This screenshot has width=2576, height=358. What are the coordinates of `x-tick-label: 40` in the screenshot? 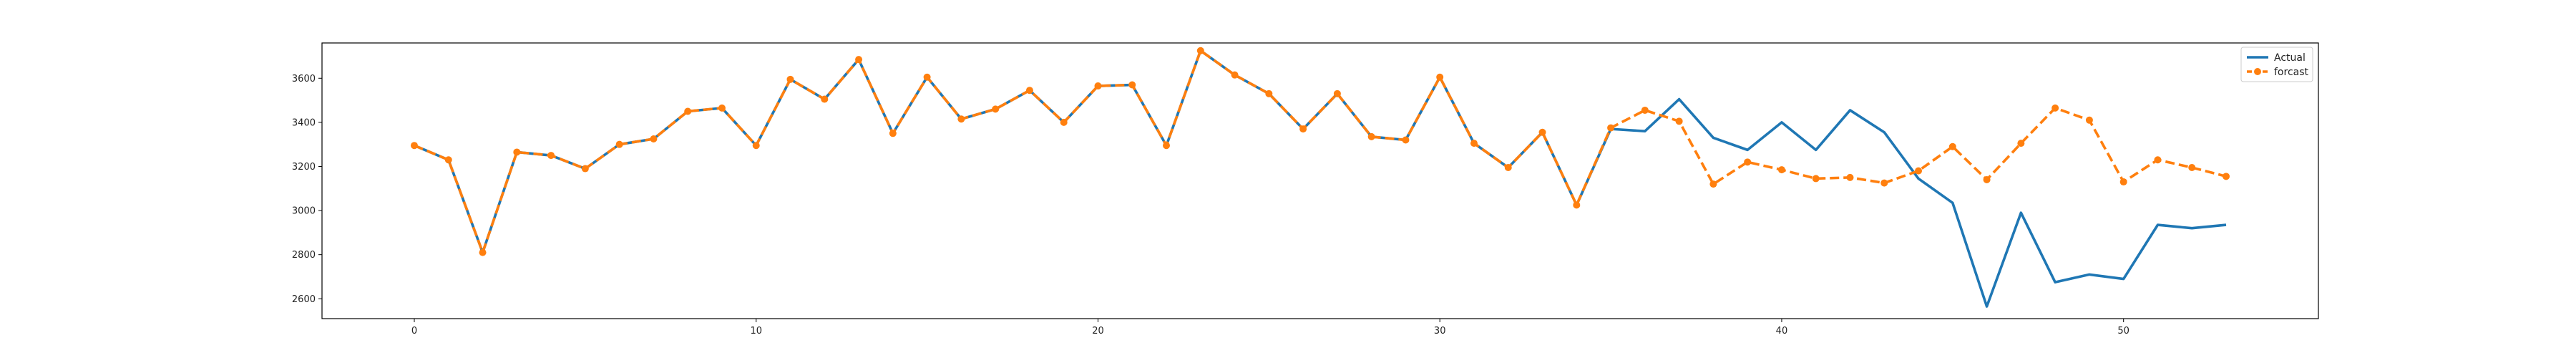 It's located at (1782, 331).